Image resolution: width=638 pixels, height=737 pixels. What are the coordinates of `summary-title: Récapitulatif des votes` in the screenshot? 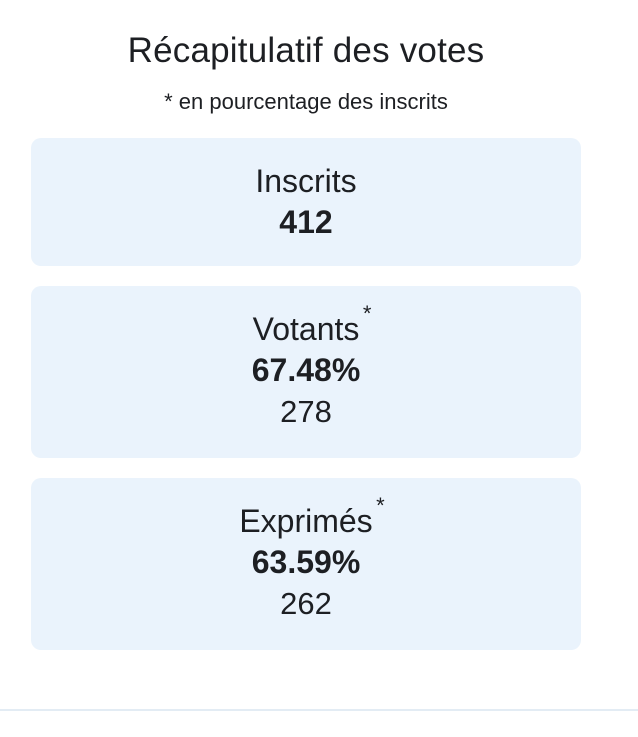 It's located at (306, 50).